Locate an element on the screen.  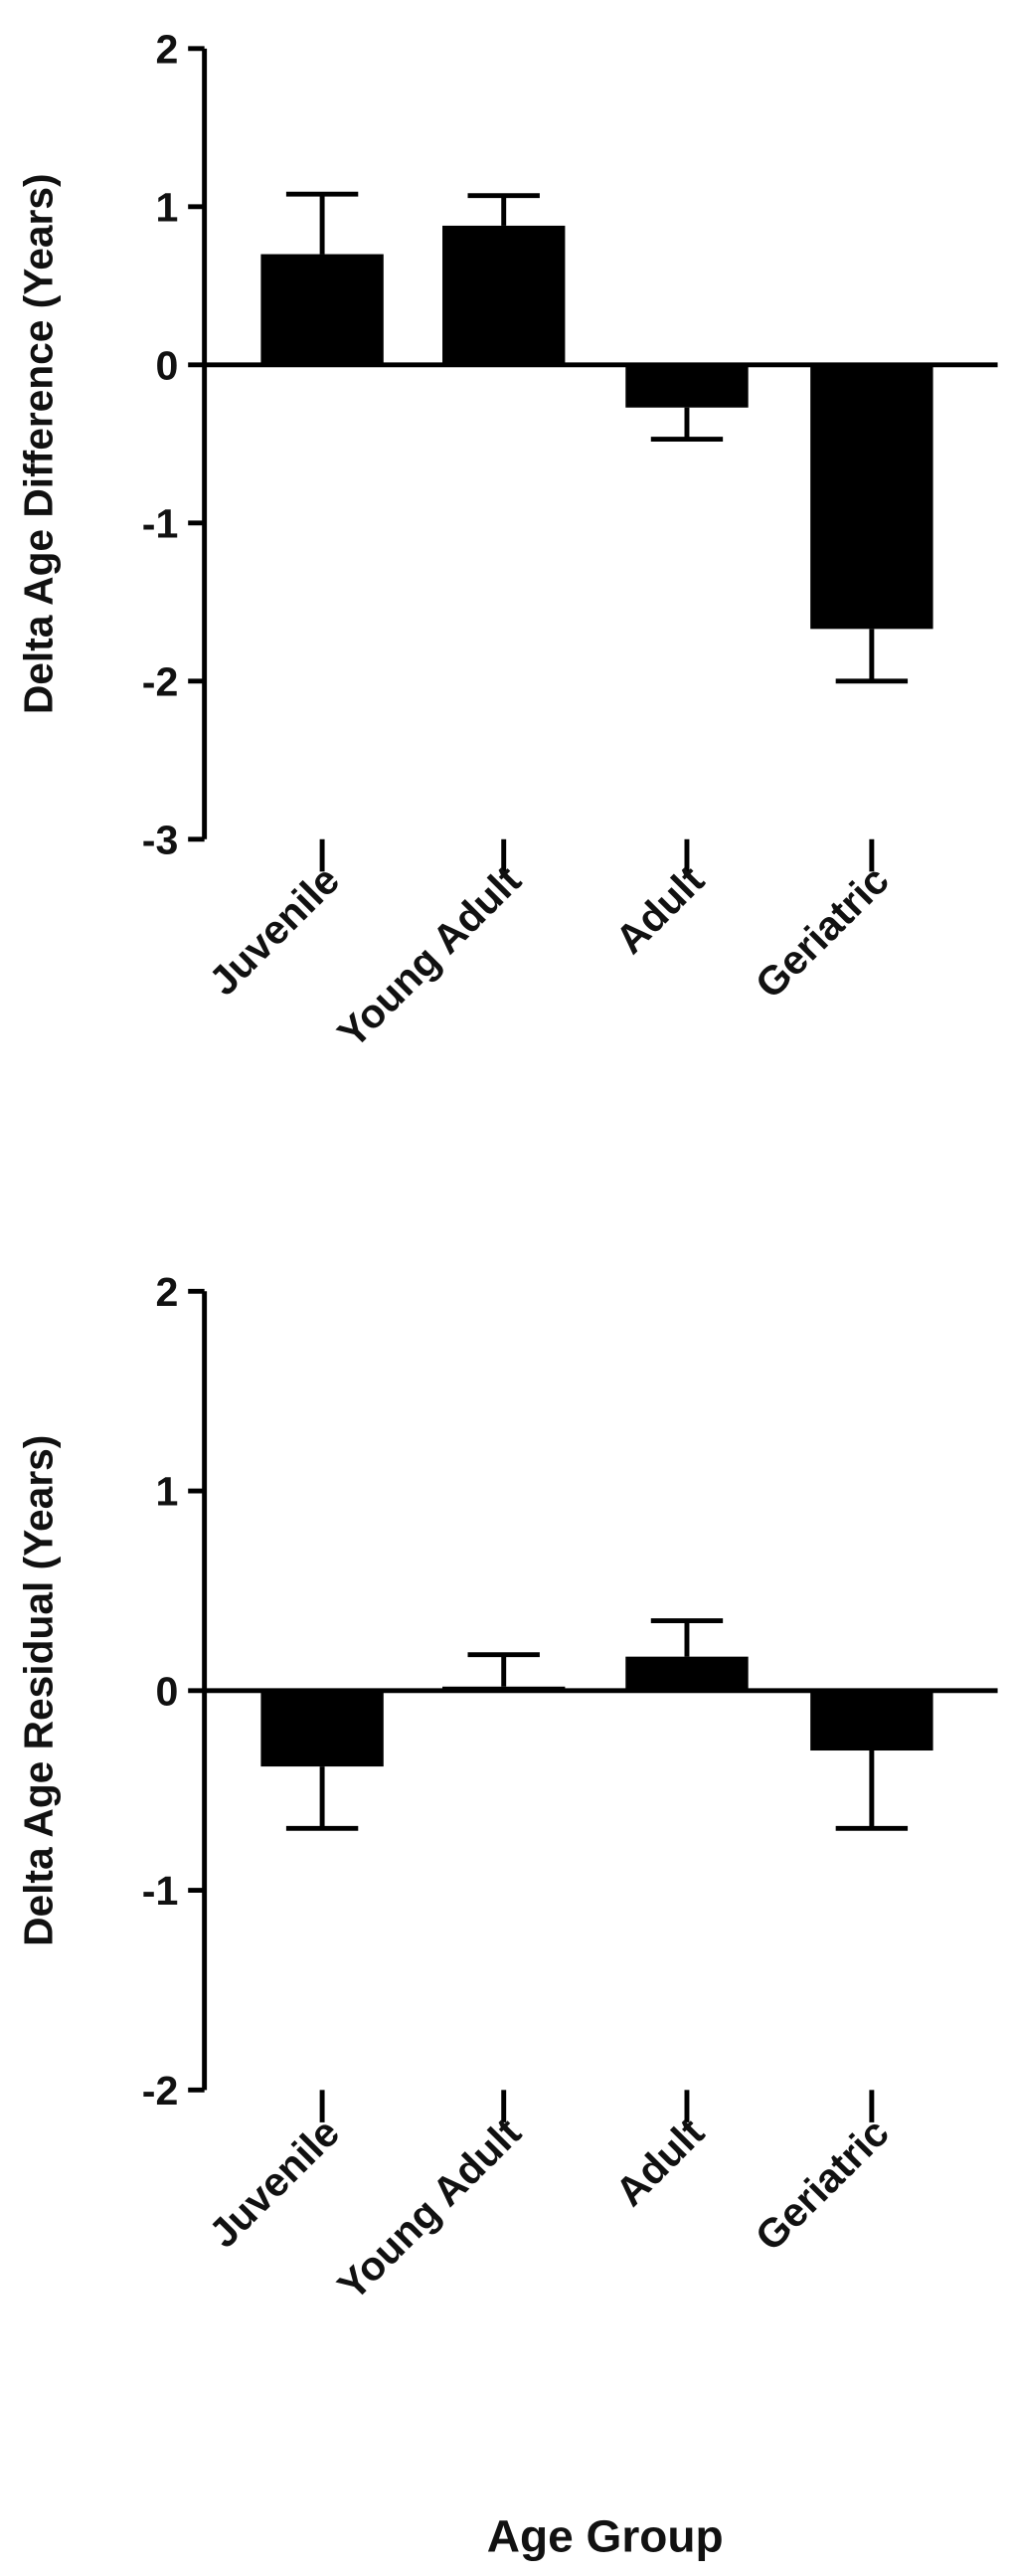
y-axis-label: Delta Age Difference (Years) is located at coordinates (38, 443).